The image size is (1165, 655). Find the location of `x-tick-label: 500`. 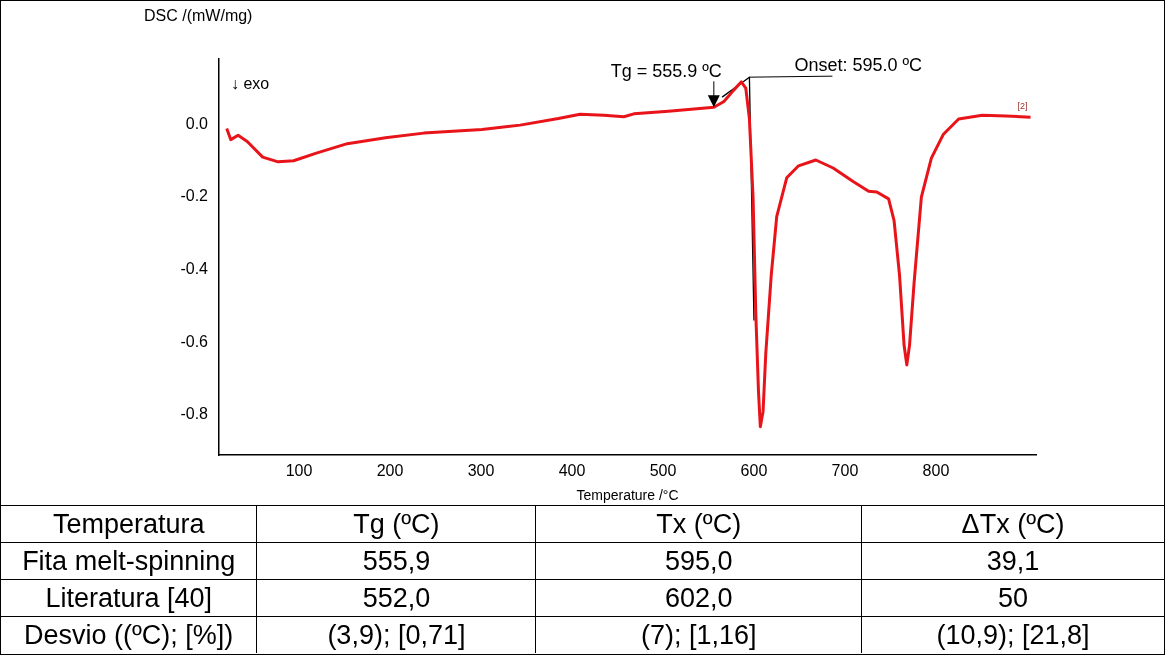

x-tick-label: 500 is located at coordinates (663, 471).